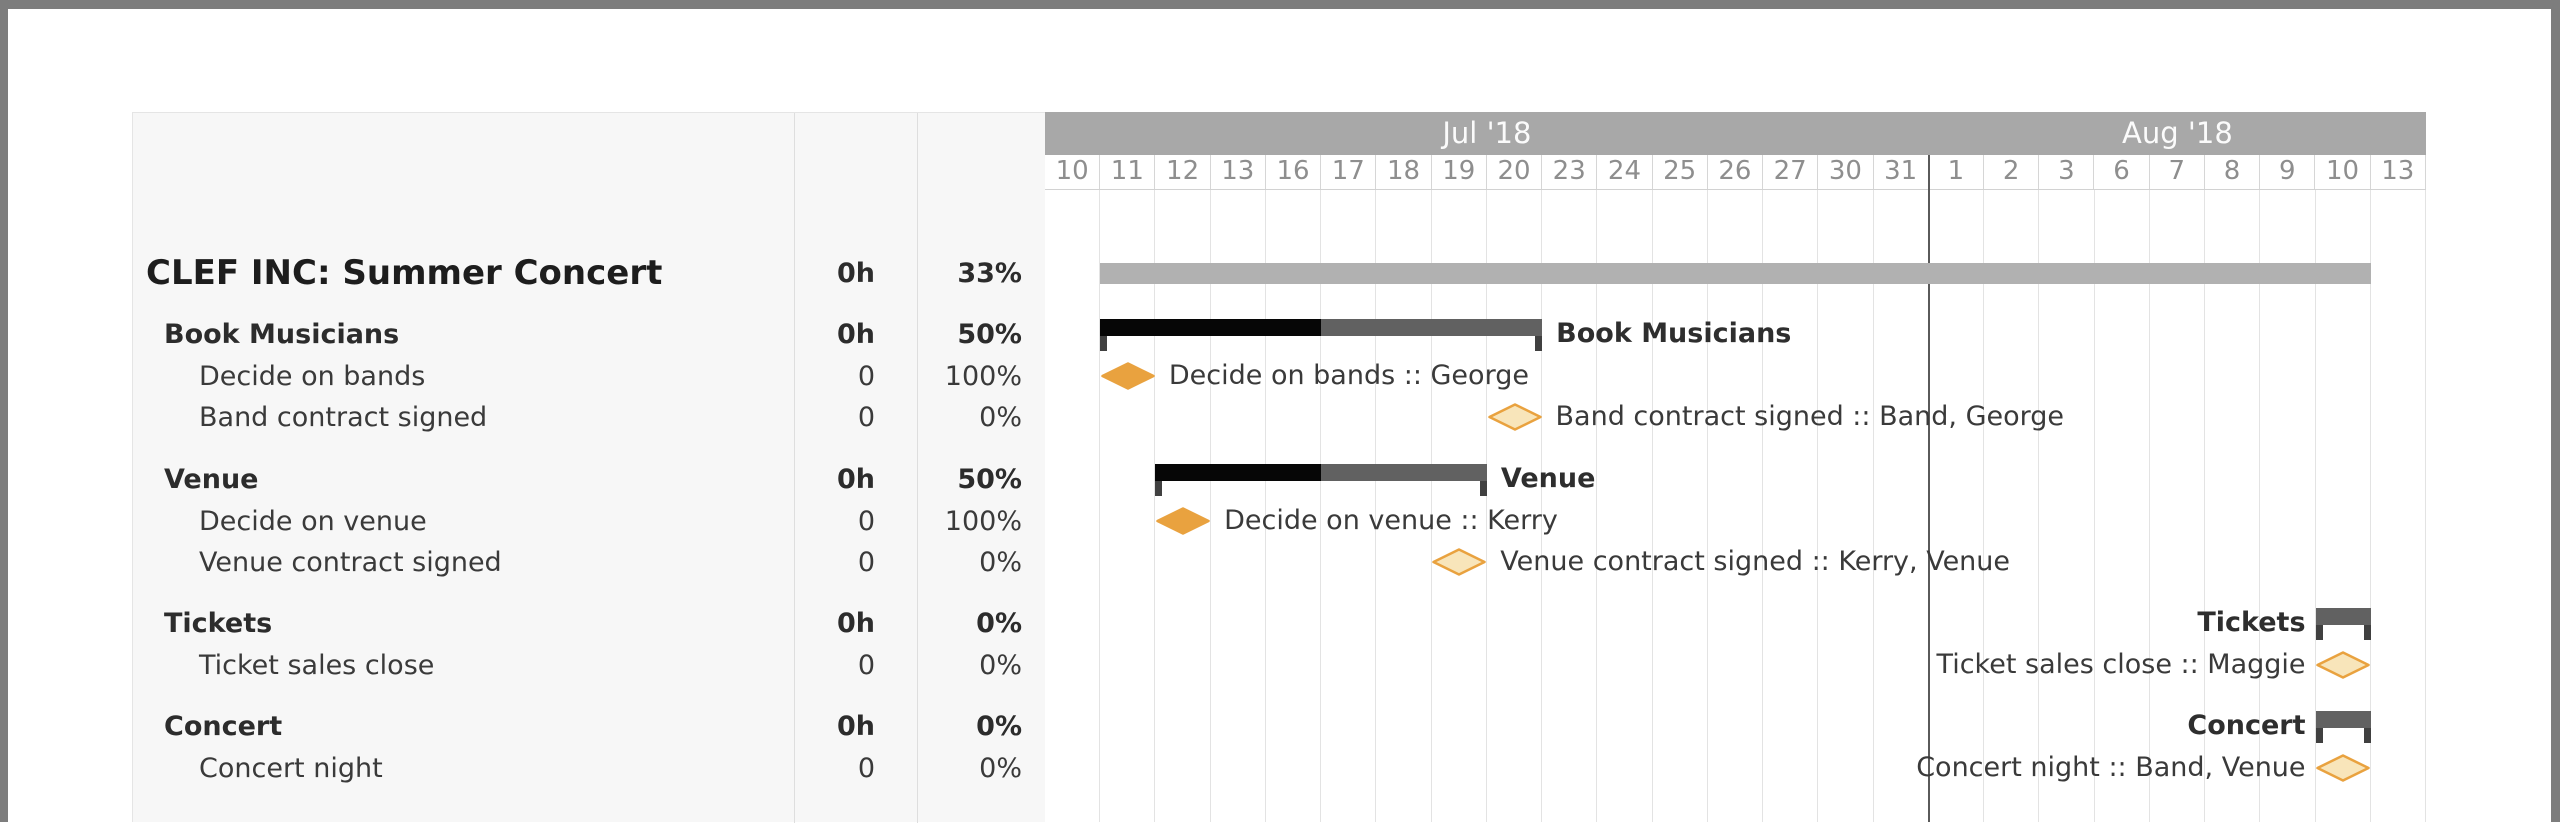 This screenshot has height=823, width=2560. What do you see at coordinates (313, 521) in the screenshot?
I see `task-name-decide-on-venue: Decide on venue` at bounding box center [313, 521].